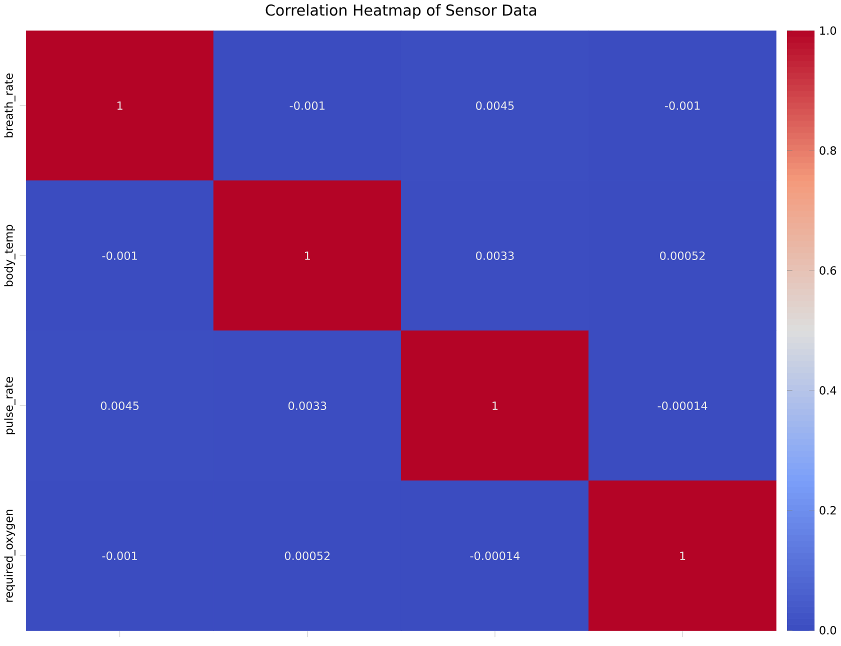 The width and height of the screenshot is (841, 646). Describe the element at coordinates (828, 270) in the screenshot. I see `color-bar-label: 0.6` at that location.